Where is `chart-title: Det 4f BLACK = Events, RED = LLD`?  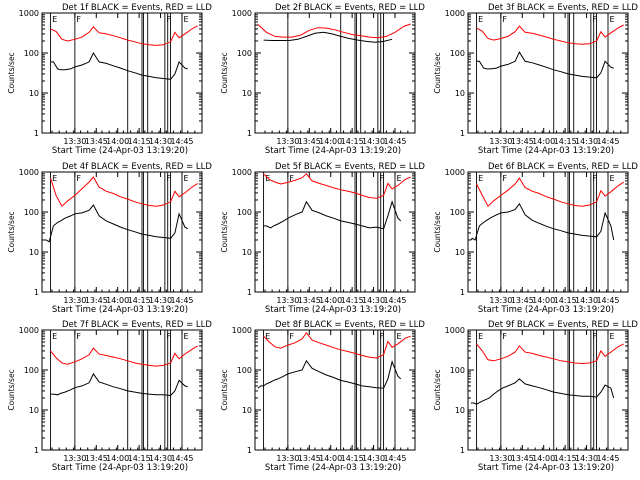 chart-title: Det 4f BLACK = Events, RED = LLD is located at coordinates (137, 167).